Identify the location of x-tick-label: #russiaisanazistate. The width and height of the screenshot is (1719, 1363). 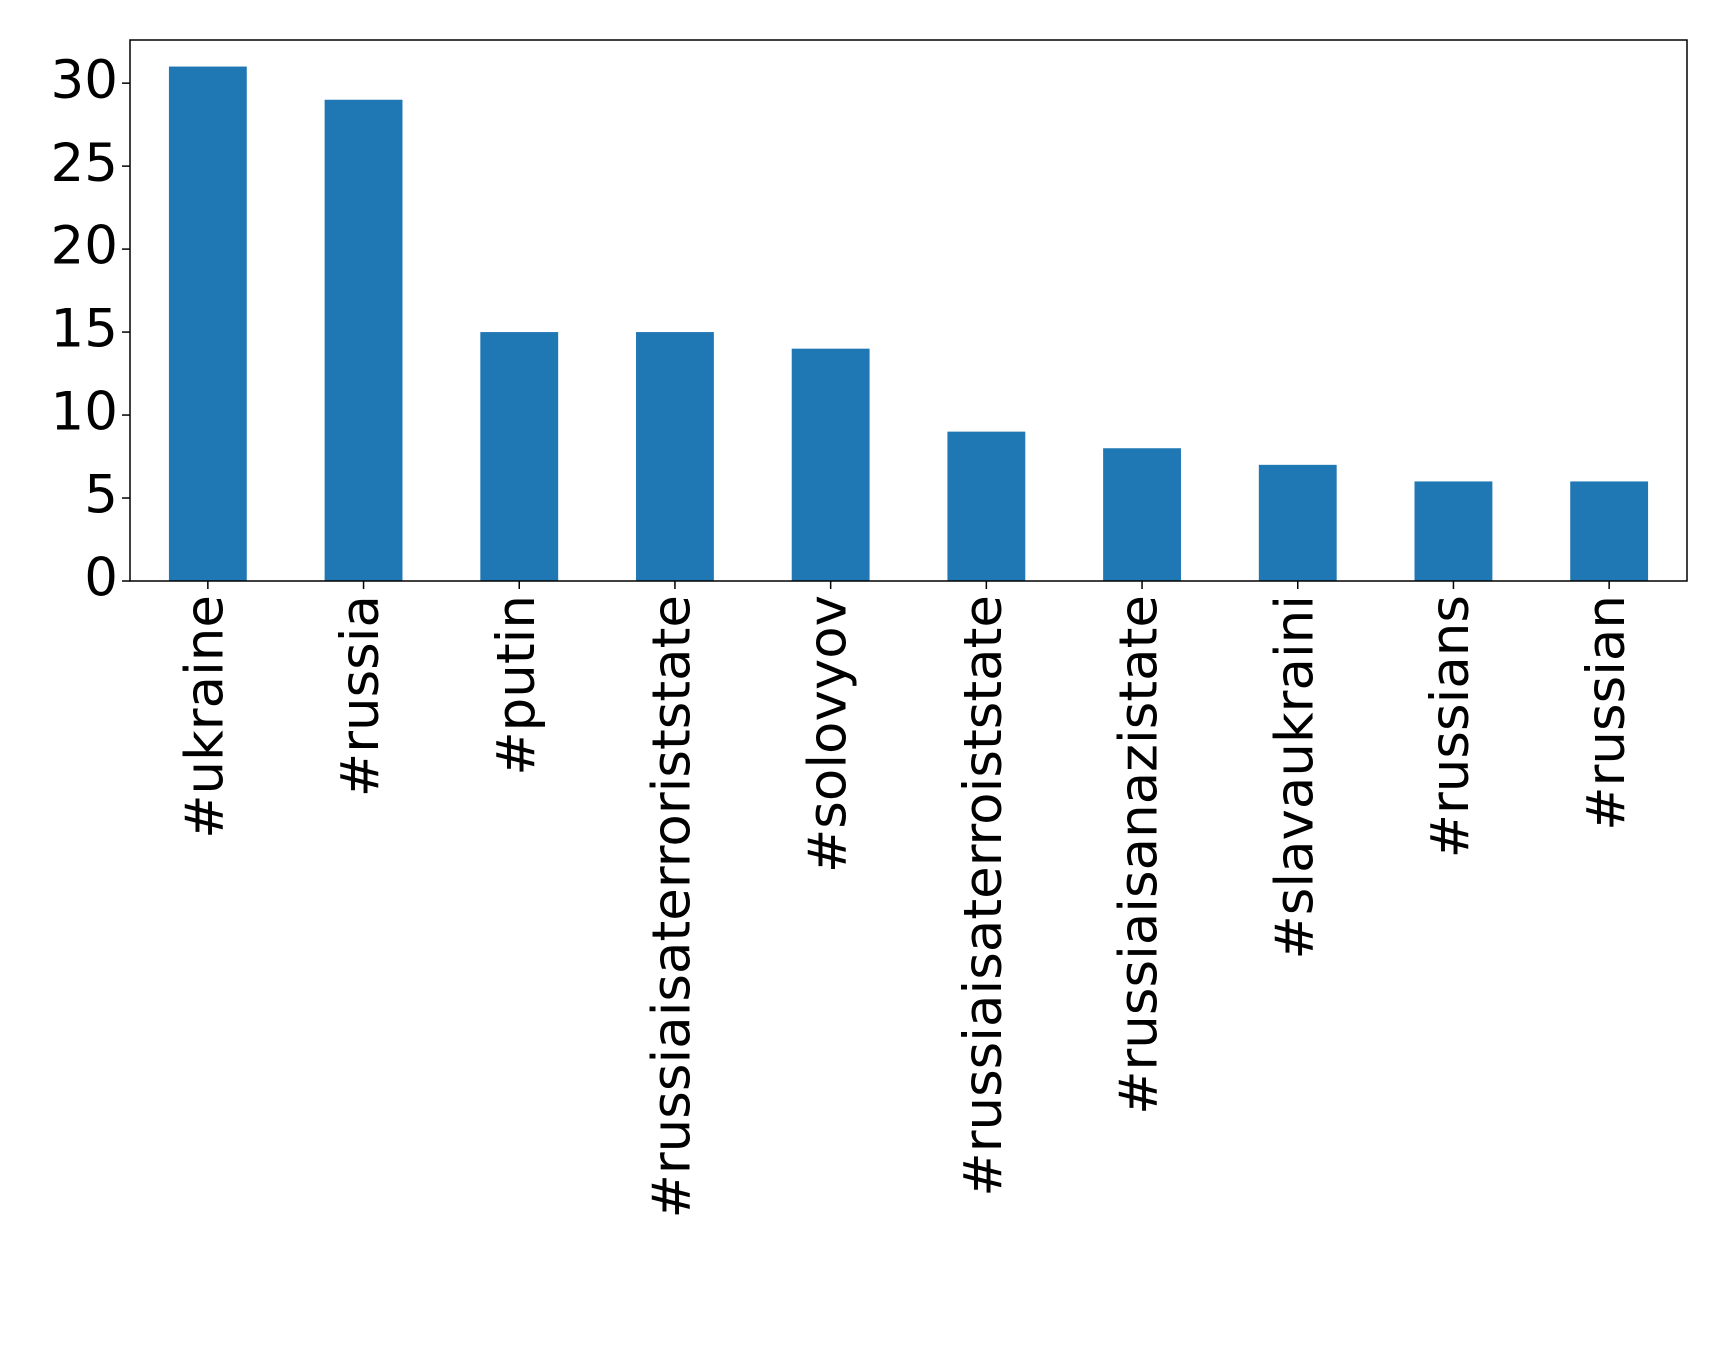
(1139, 855).